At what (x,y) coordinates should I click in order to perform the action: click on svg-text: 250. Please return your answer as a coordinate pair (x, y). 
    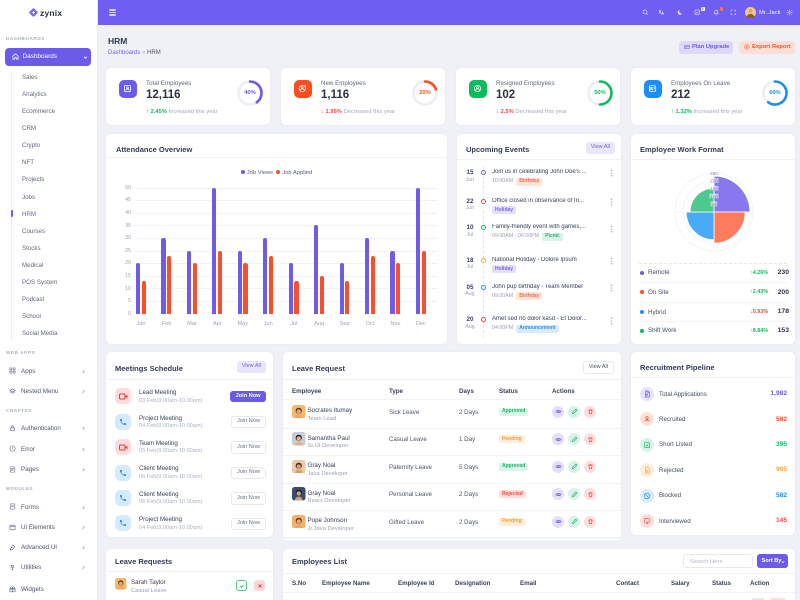
    Looking at the image, I should click on (714, 173).